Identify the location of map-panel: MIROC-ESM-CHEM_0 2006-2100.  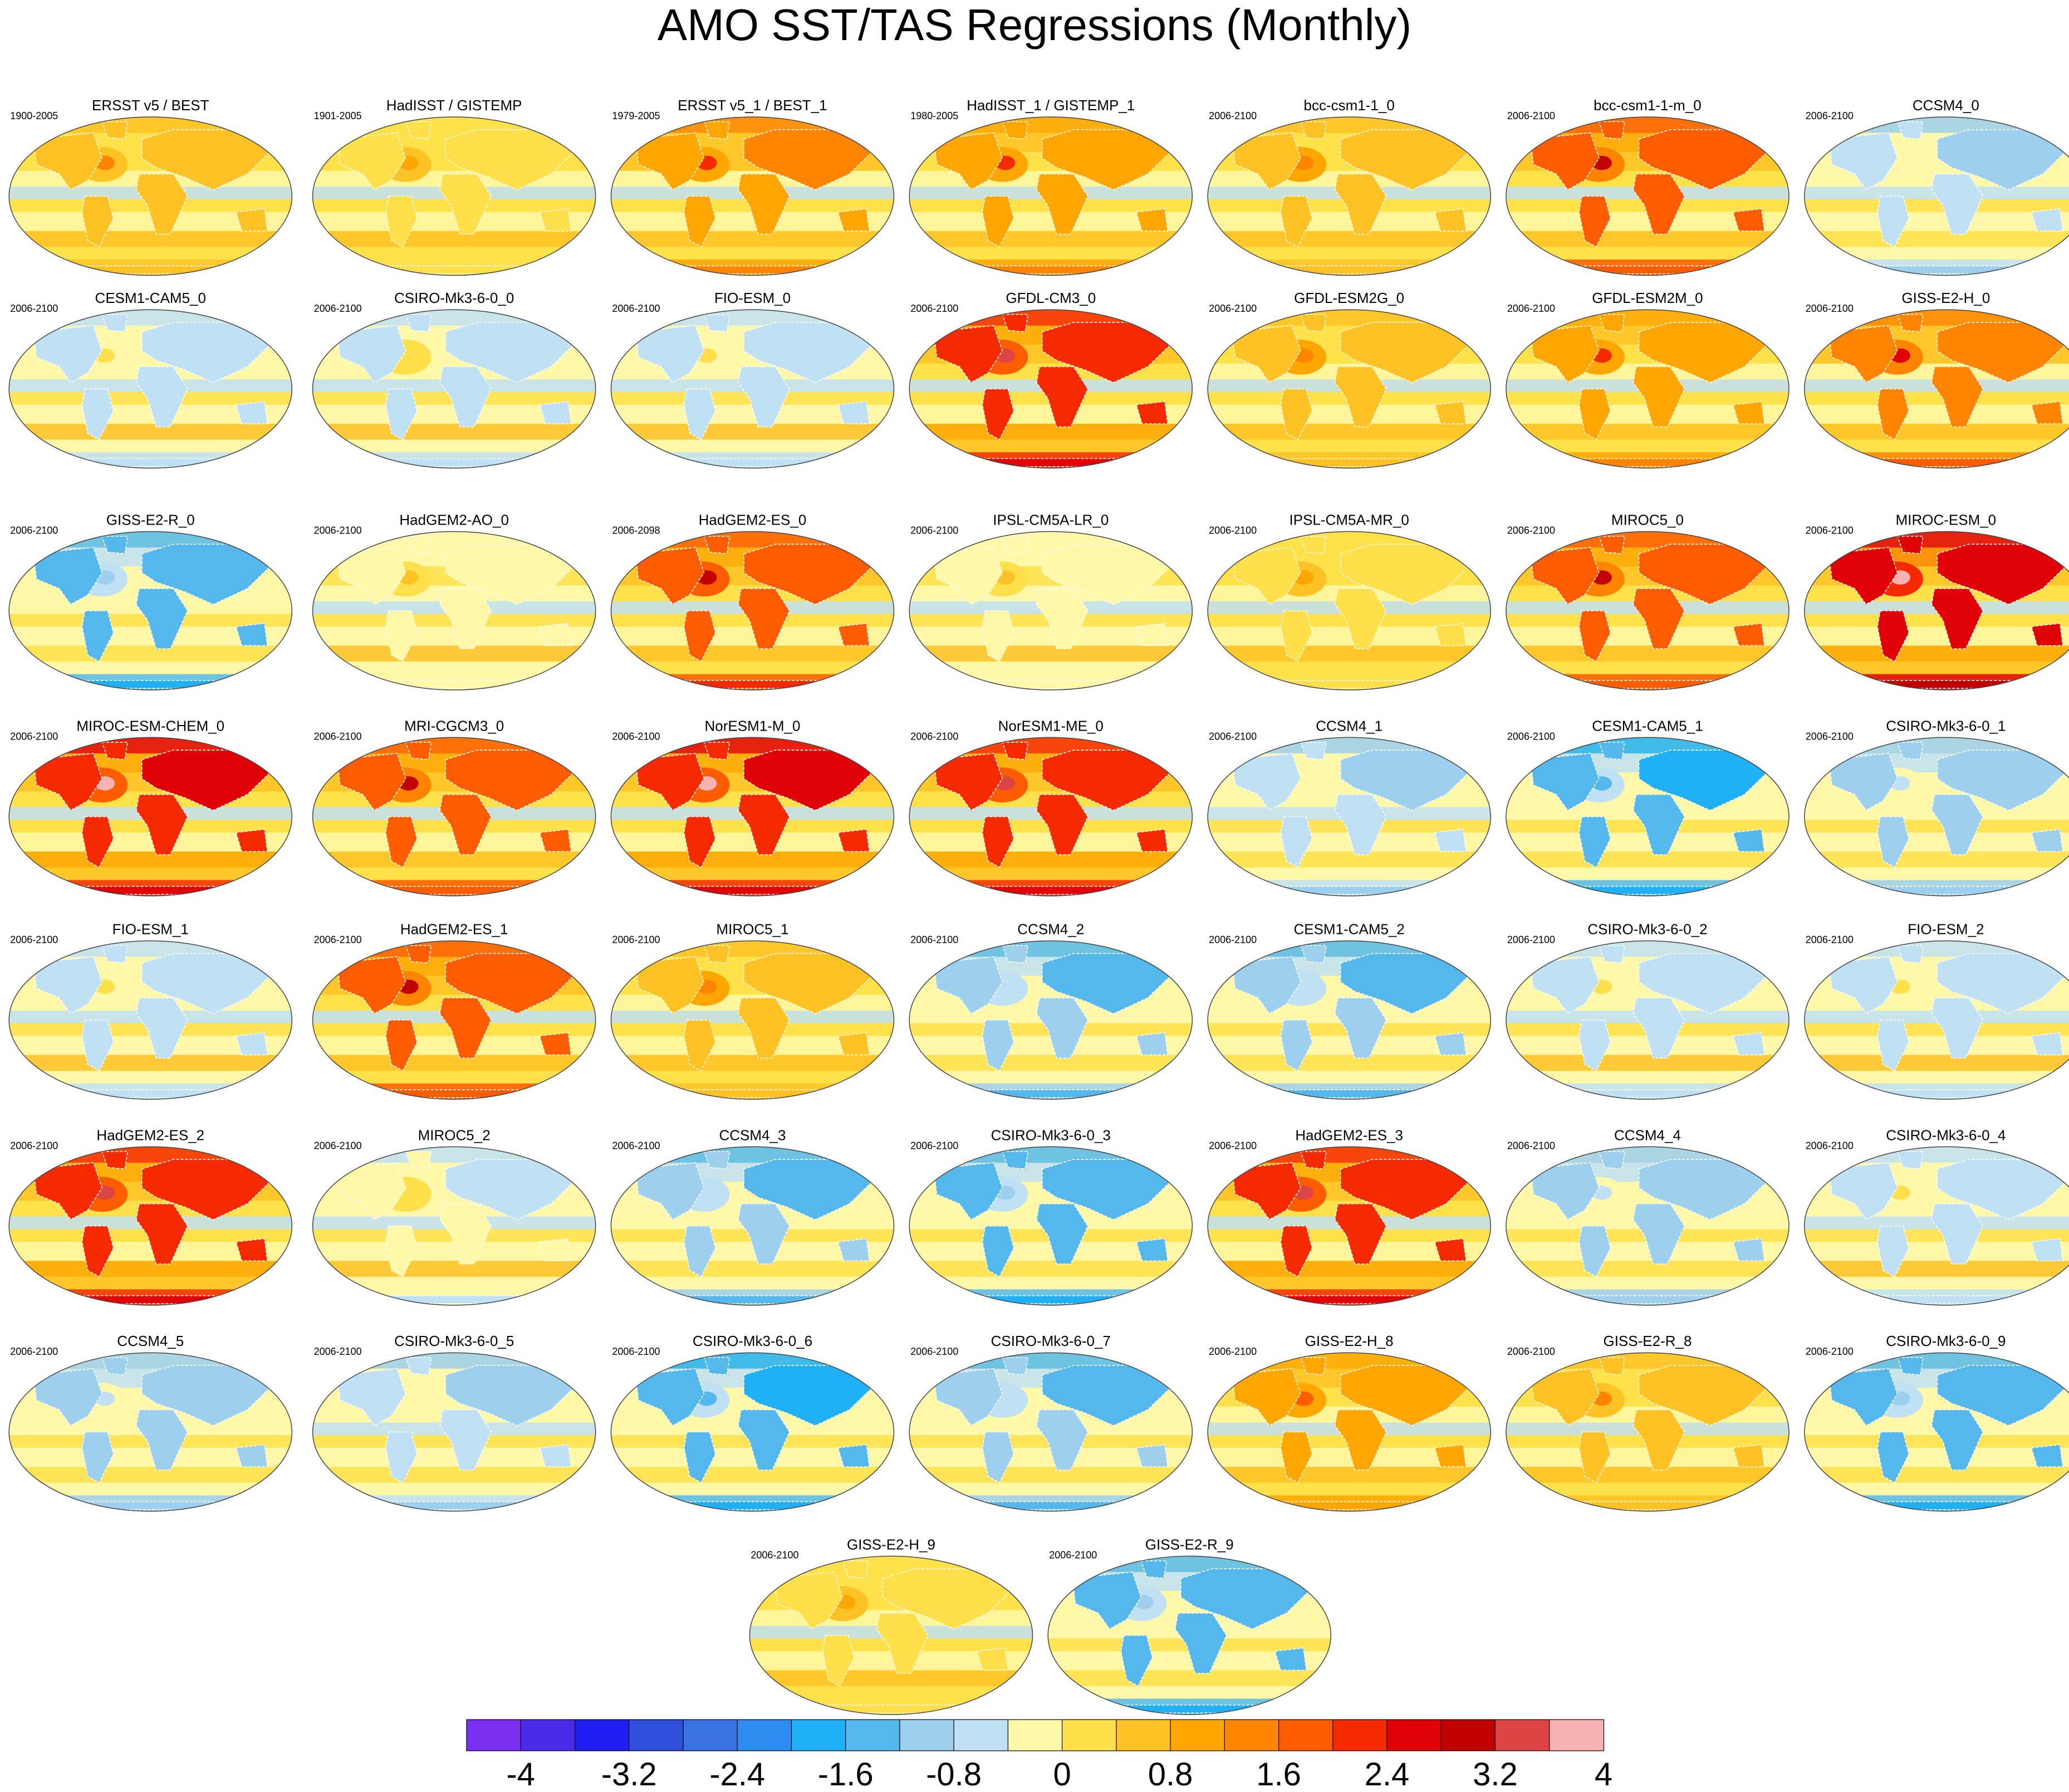
(150, 807).